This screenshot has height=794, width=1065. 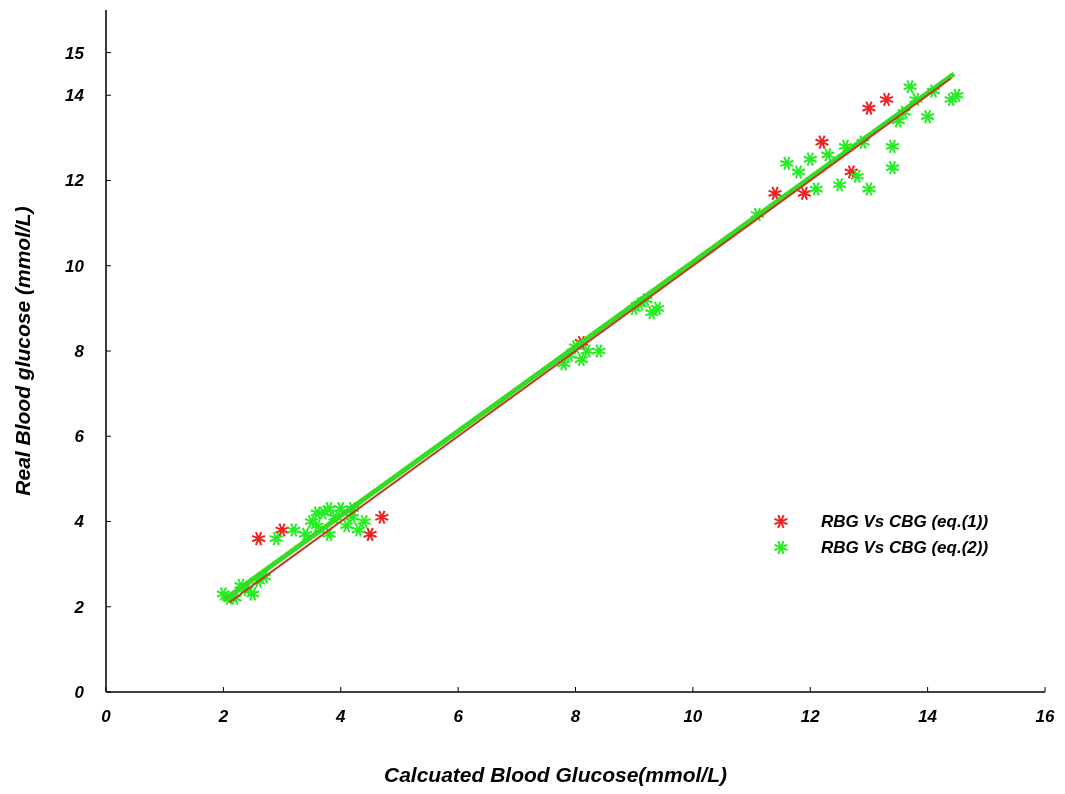 I want to click on y-tick-label: 10, so click(x=75, y=266).